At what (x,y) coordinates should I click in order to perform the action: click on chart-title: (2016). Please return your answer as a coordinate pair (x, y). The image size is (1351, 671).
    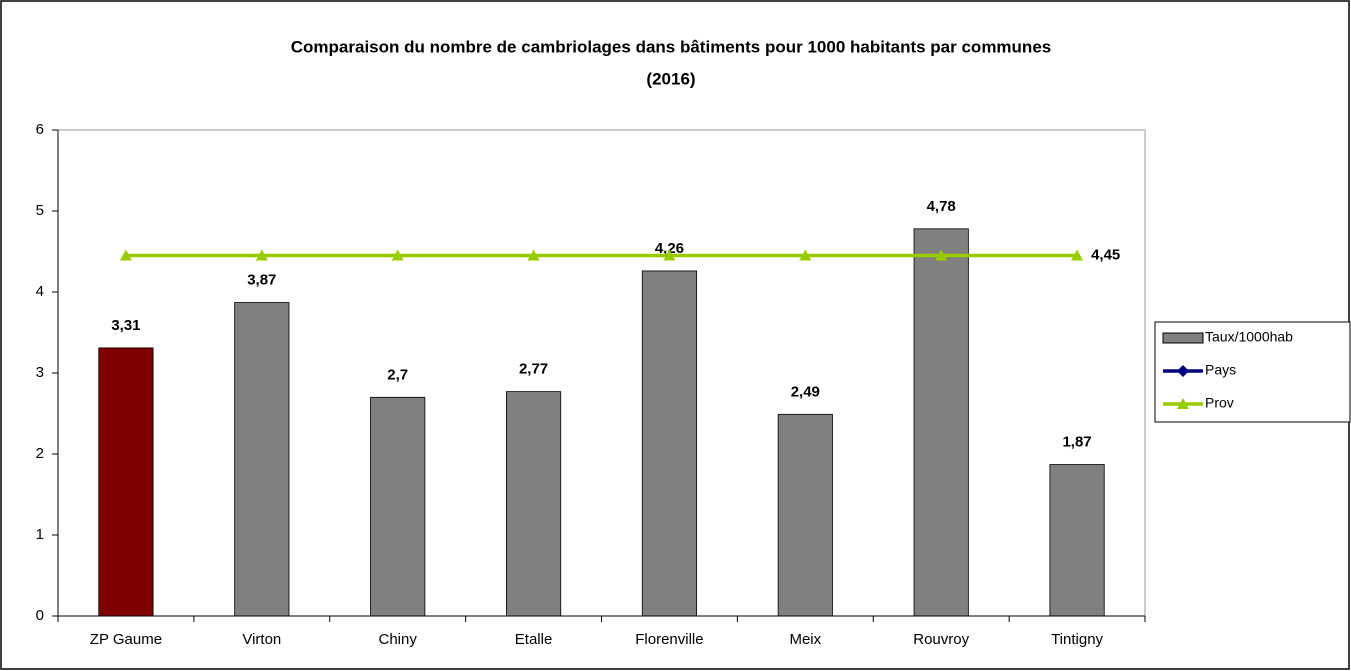
    Looking at the image, I should click on (670, 78).